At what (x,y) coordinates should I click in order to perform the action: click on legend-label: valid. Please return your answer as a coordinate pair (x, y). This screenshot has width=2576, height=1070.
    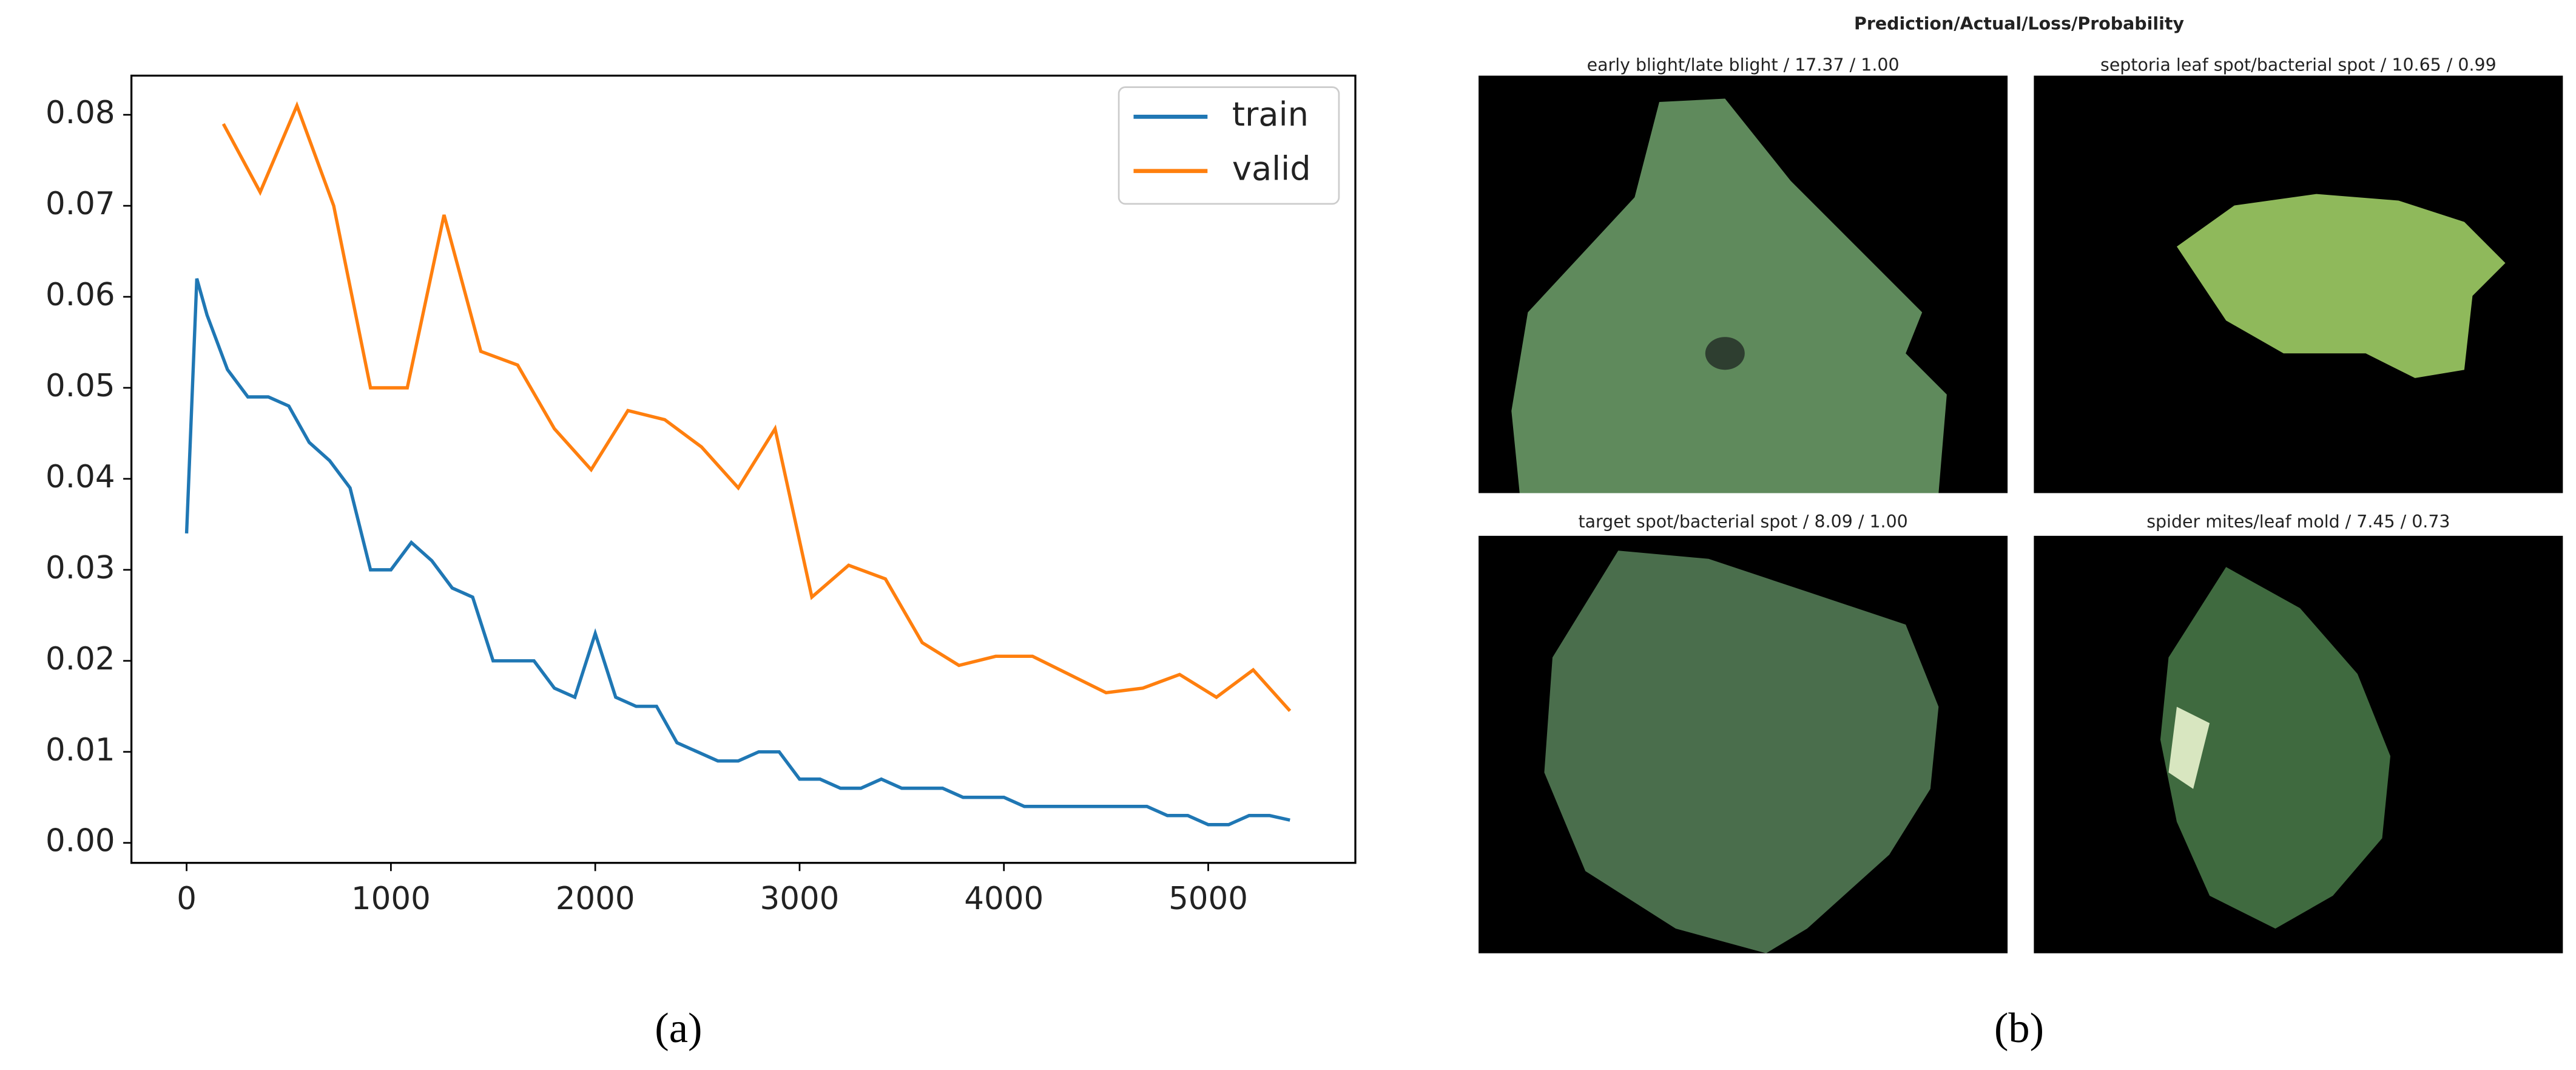
    Looking at the image, I should click on (1272, 168).